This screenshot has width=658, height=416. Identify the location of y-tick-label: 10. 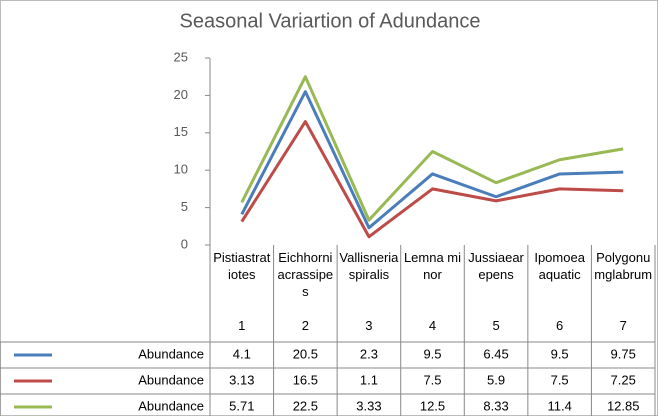
(181, 169).